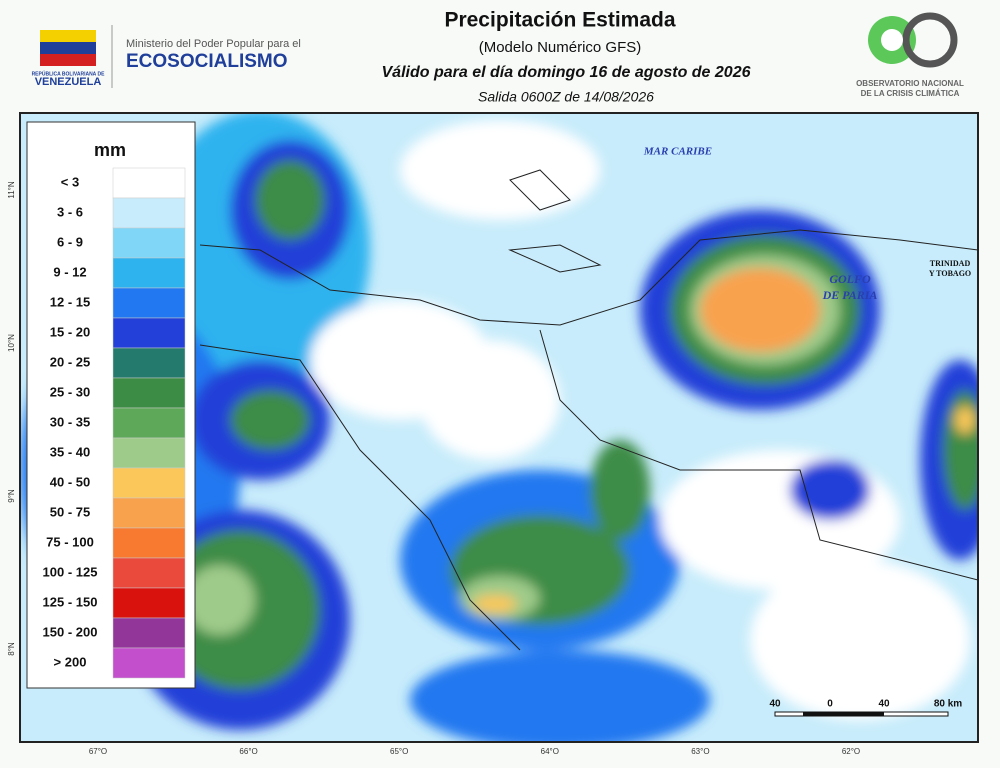  What do you see at coordinates (69, 271) in the screenshot?
I see `legend-label: 9 - 12` at bounding box center [69, 271].